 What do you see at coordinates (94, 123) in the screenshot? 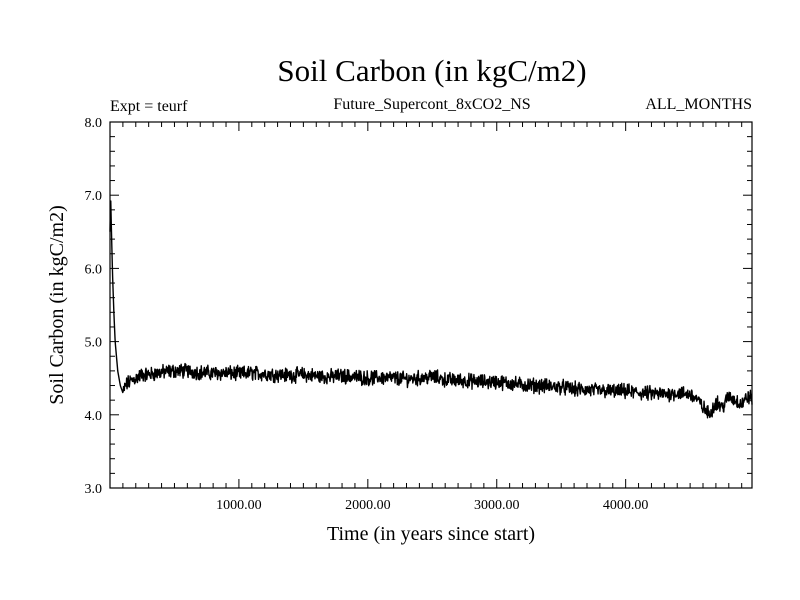
I see `y-tick-label: 8.0` at bounding box center [94, 123].